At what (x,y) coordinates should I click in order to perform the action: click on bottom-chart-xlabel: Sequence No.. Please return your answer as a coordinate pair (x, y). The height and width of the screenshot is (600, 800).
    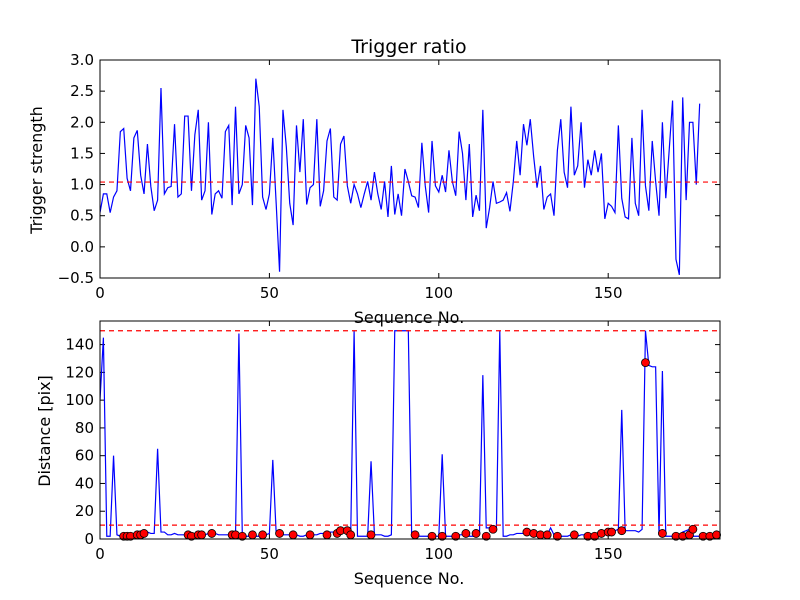
    Looking at the image, I should click on (409, 578).